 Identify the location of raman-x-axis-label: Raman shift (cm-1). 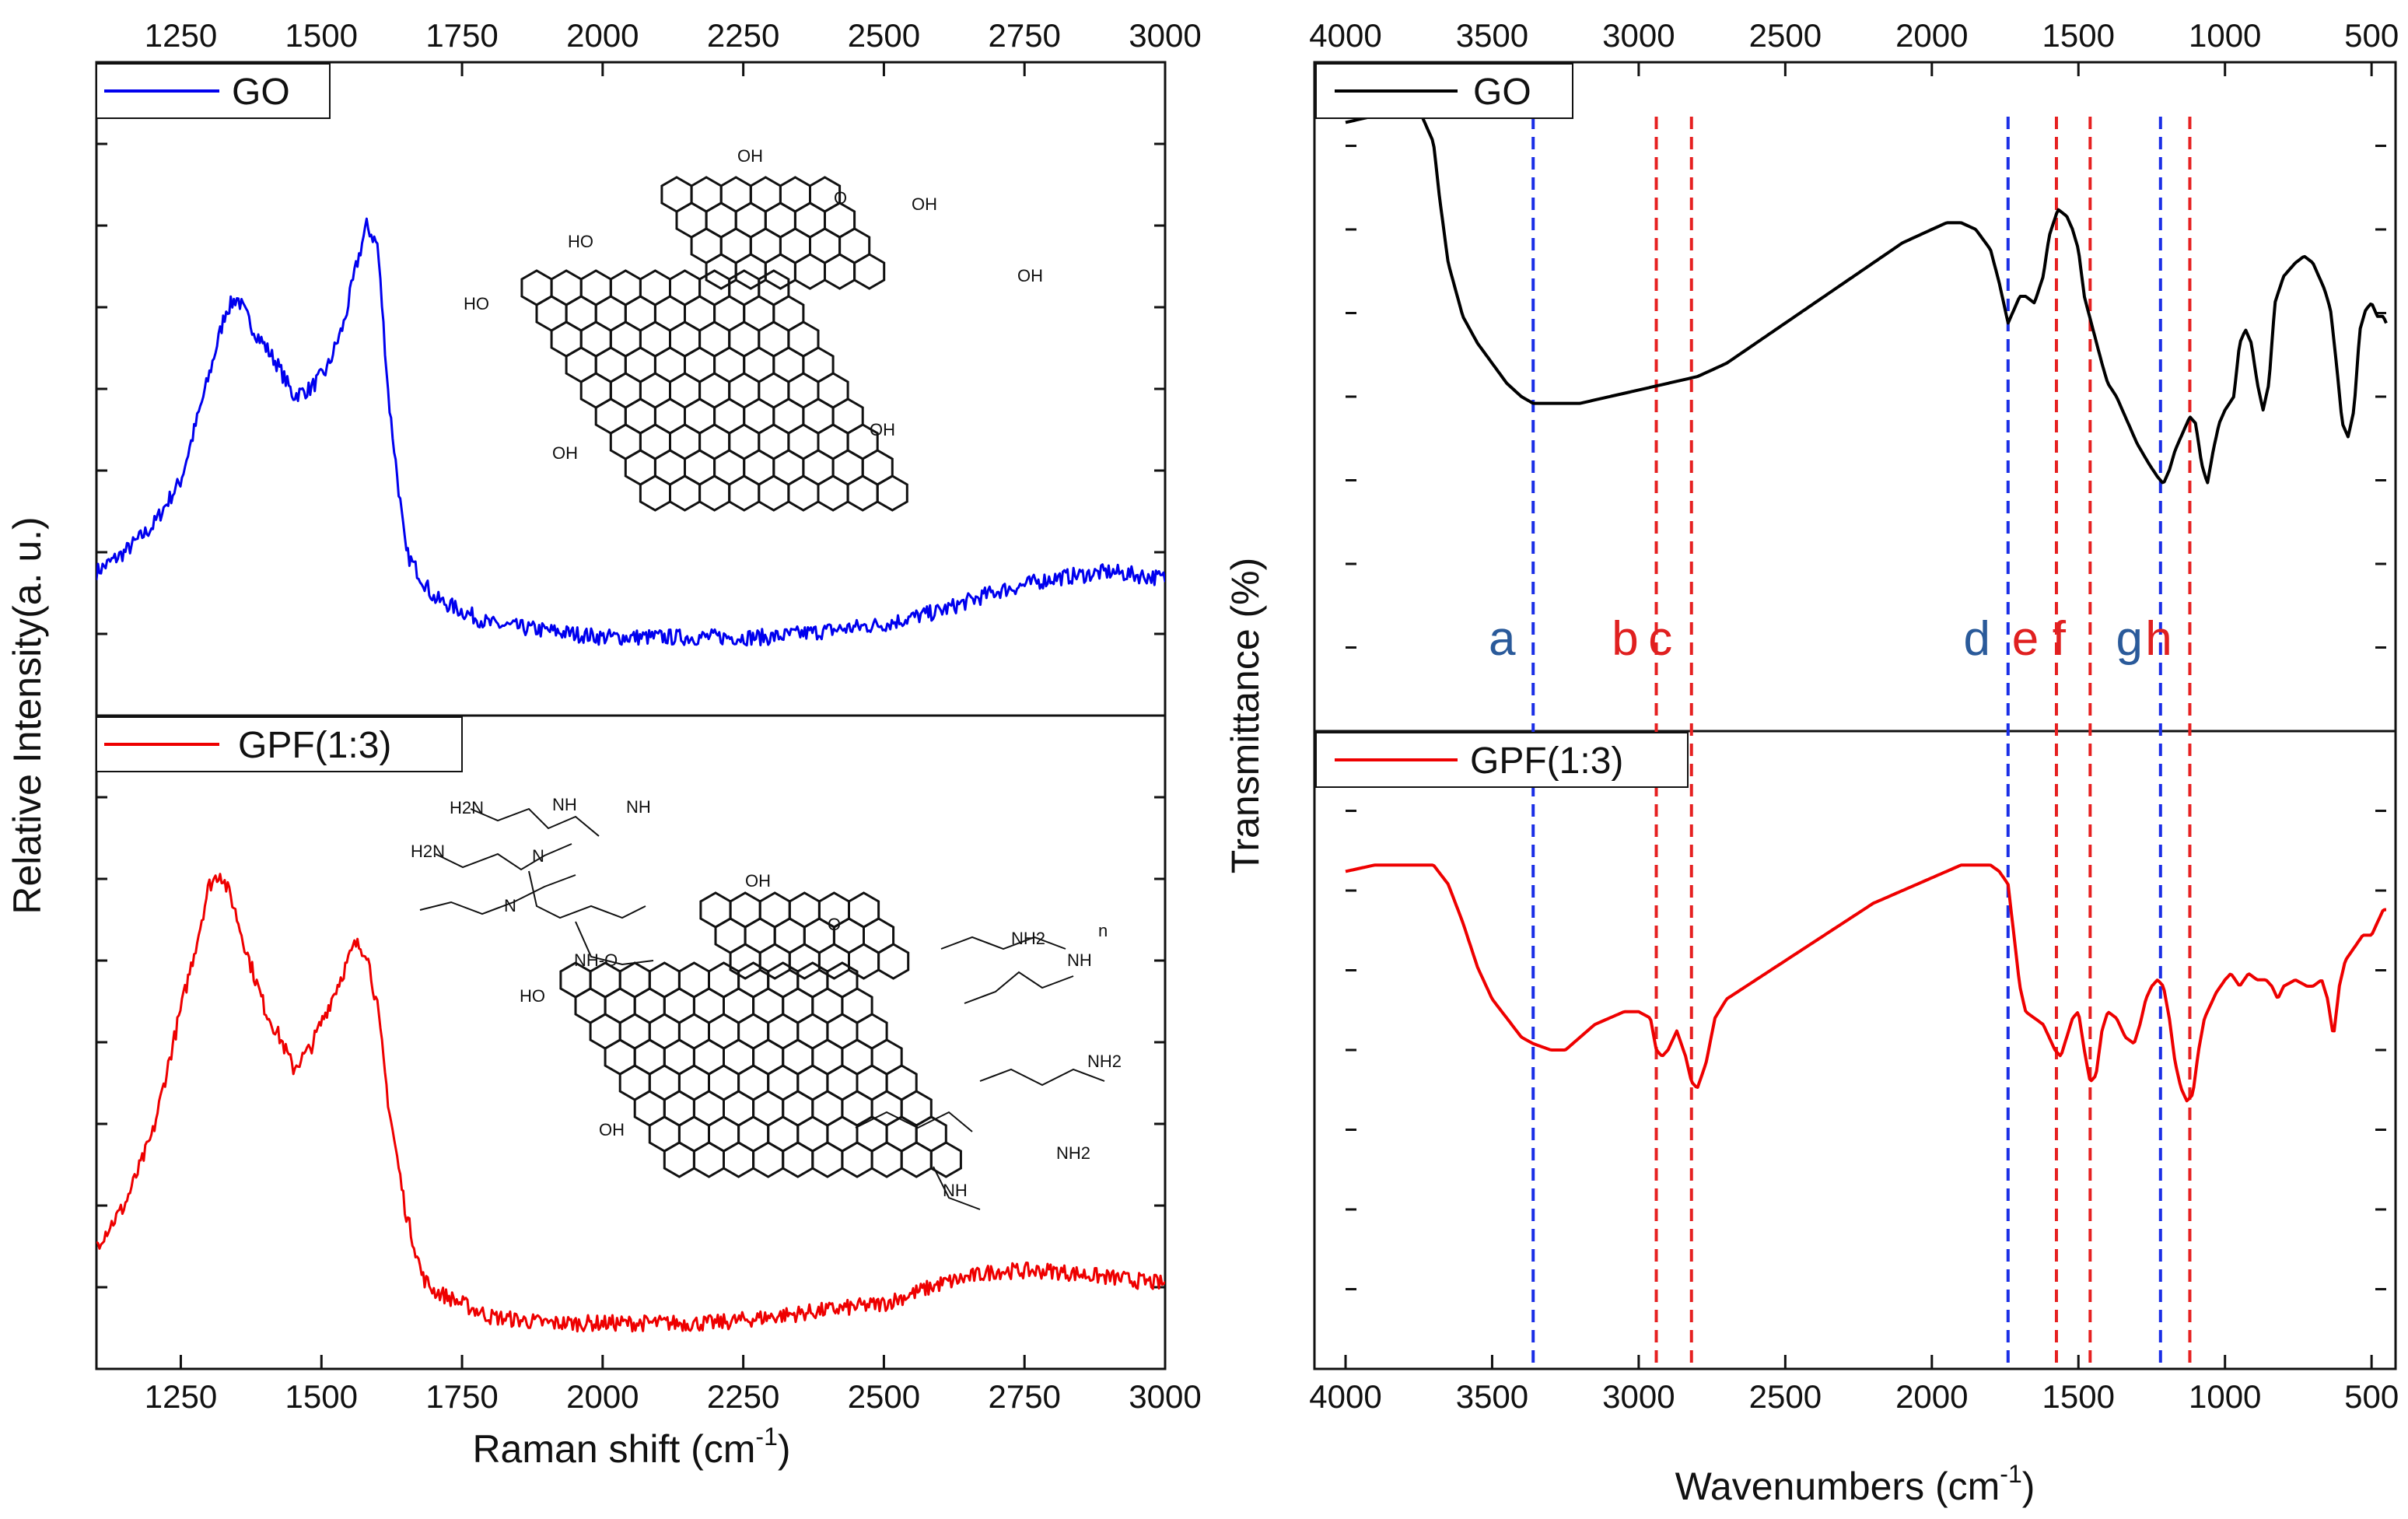
(631, 1447).